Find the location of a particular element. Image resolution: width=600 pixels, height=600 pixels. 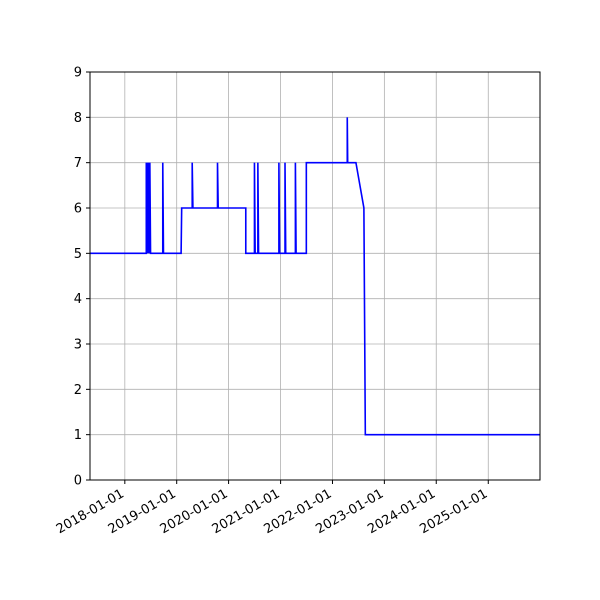

y-tick-label: 5 is located at coordinates (78, 254).